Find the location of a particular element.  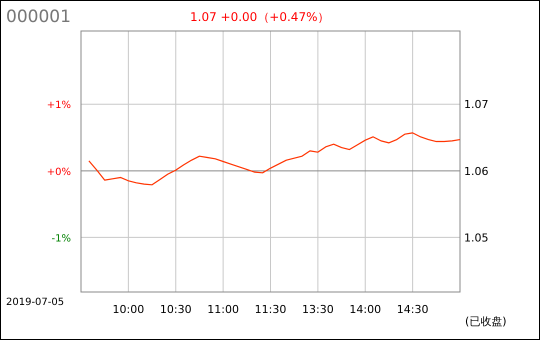

xtick: 11:30 is located at coordinates (270, 309).